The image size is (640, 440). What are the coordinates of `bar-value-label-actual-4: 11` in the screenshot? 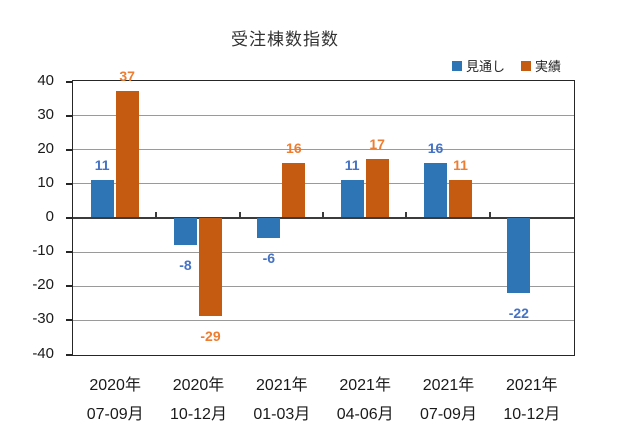 It's located at (460, 164).